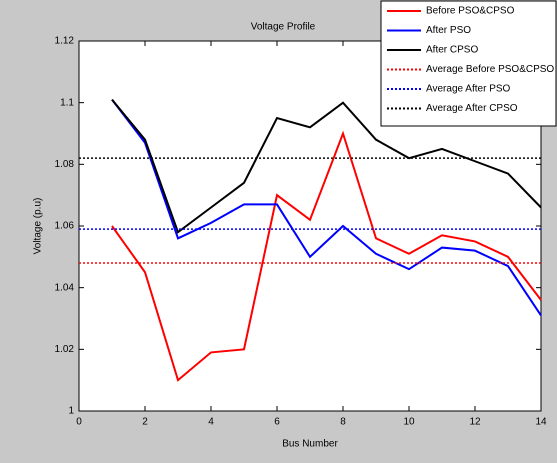 The width and height of the screenshot is (557, 463). I want to click on y-tick-label: 1.04, so click(65, 287).